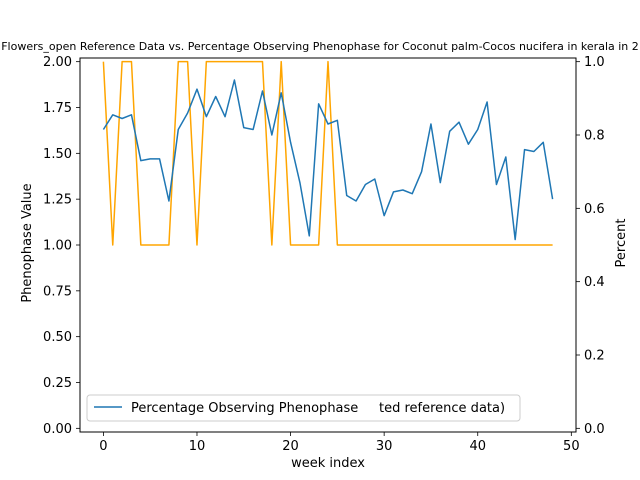  What do you see at coordinates (290, 446) in the screenshot?
I see `x-tick-label: 20` at bounding box center [290, 446].